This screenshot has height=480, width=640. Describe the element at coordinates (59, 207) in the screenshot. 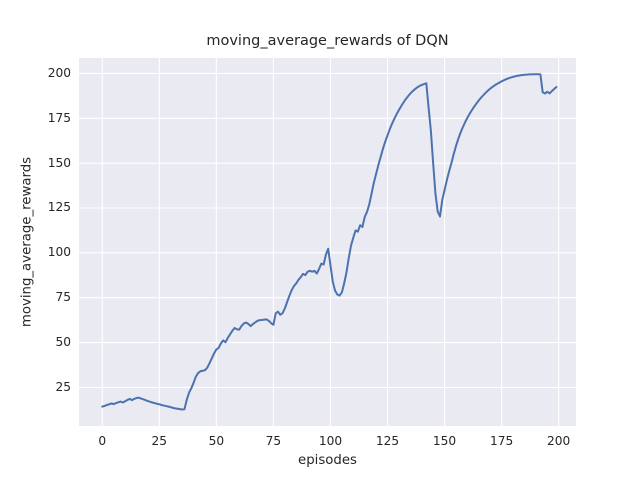

I see `y-tick-label: 125` at that location.